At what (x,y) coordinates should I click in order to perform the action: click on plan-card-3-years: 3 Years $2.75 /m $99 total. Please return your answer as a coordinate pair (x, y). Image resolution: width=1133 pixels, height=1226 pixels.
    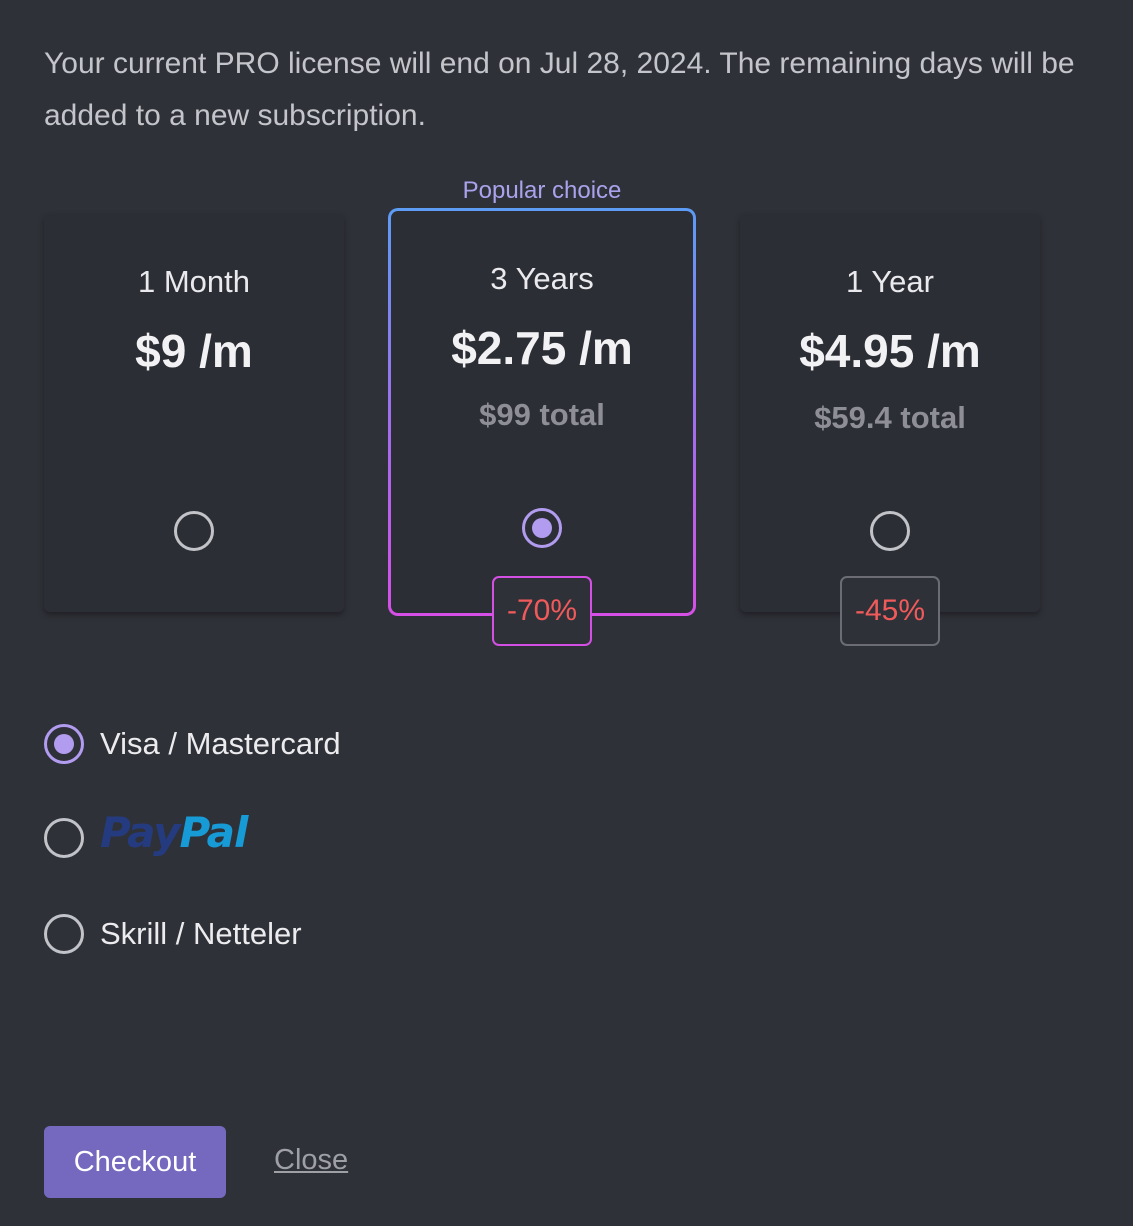
    Looking at the image, I should click on (542, 412).